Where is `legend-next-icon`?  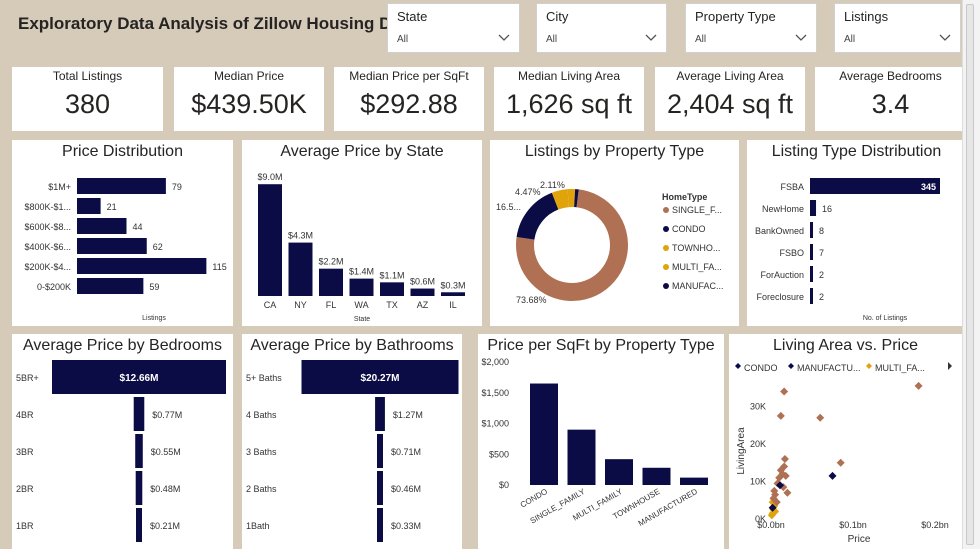
legend-next-icon is located at coordinates (950, 366).